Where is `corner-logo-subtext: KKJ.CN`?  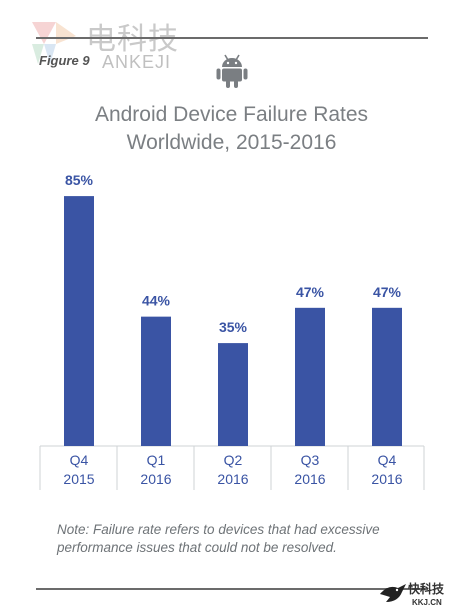 corner-logo-subtext: KKJ.CN is located at coordinates (427, 602).